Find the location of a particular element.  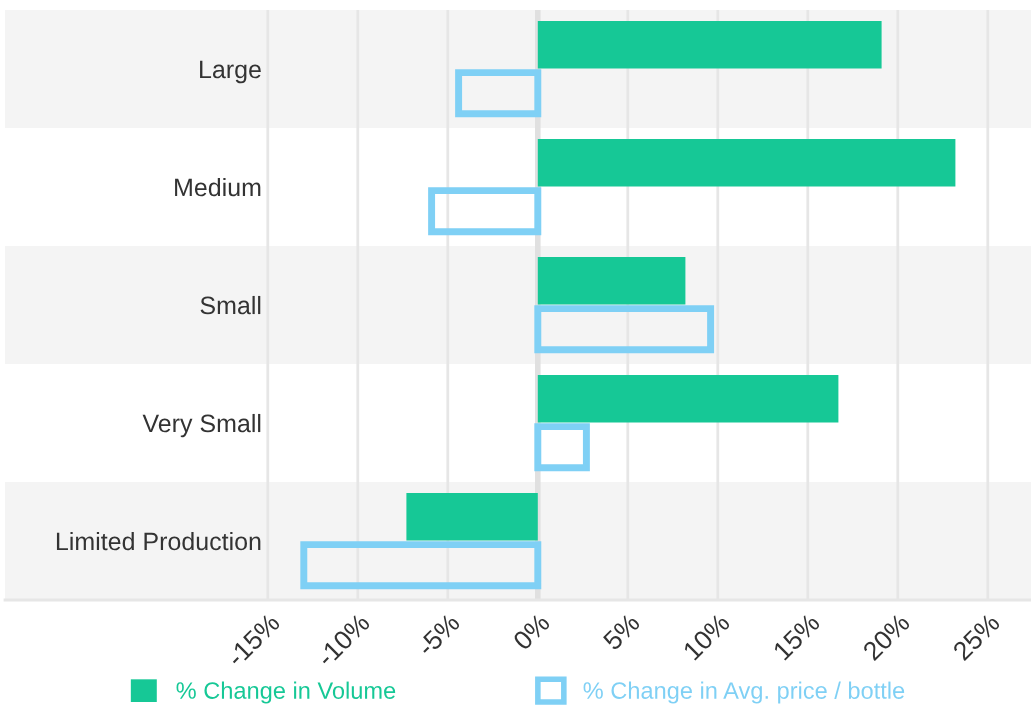

y-tick-label: Medium is located at coordinates (218, 187).